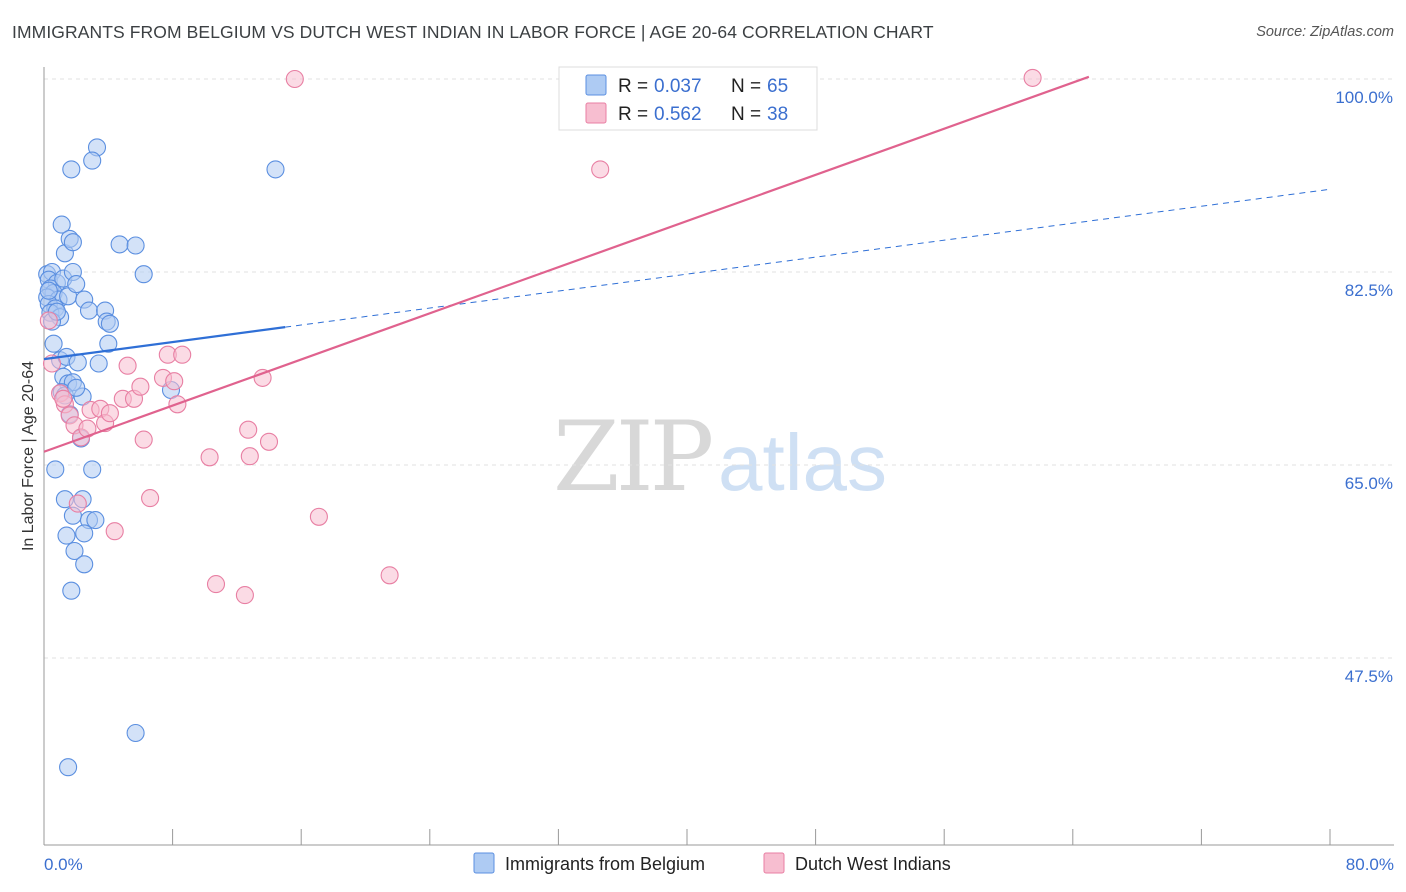 Image resolution: width=1406 pixels, height=892 pixels. What do you see at coordinates (688, 98) in the screenshot?
I see `stats-legend: R = 0.037 N = 65 R = 0.562 N = 38` at bounding box center [688, 98].